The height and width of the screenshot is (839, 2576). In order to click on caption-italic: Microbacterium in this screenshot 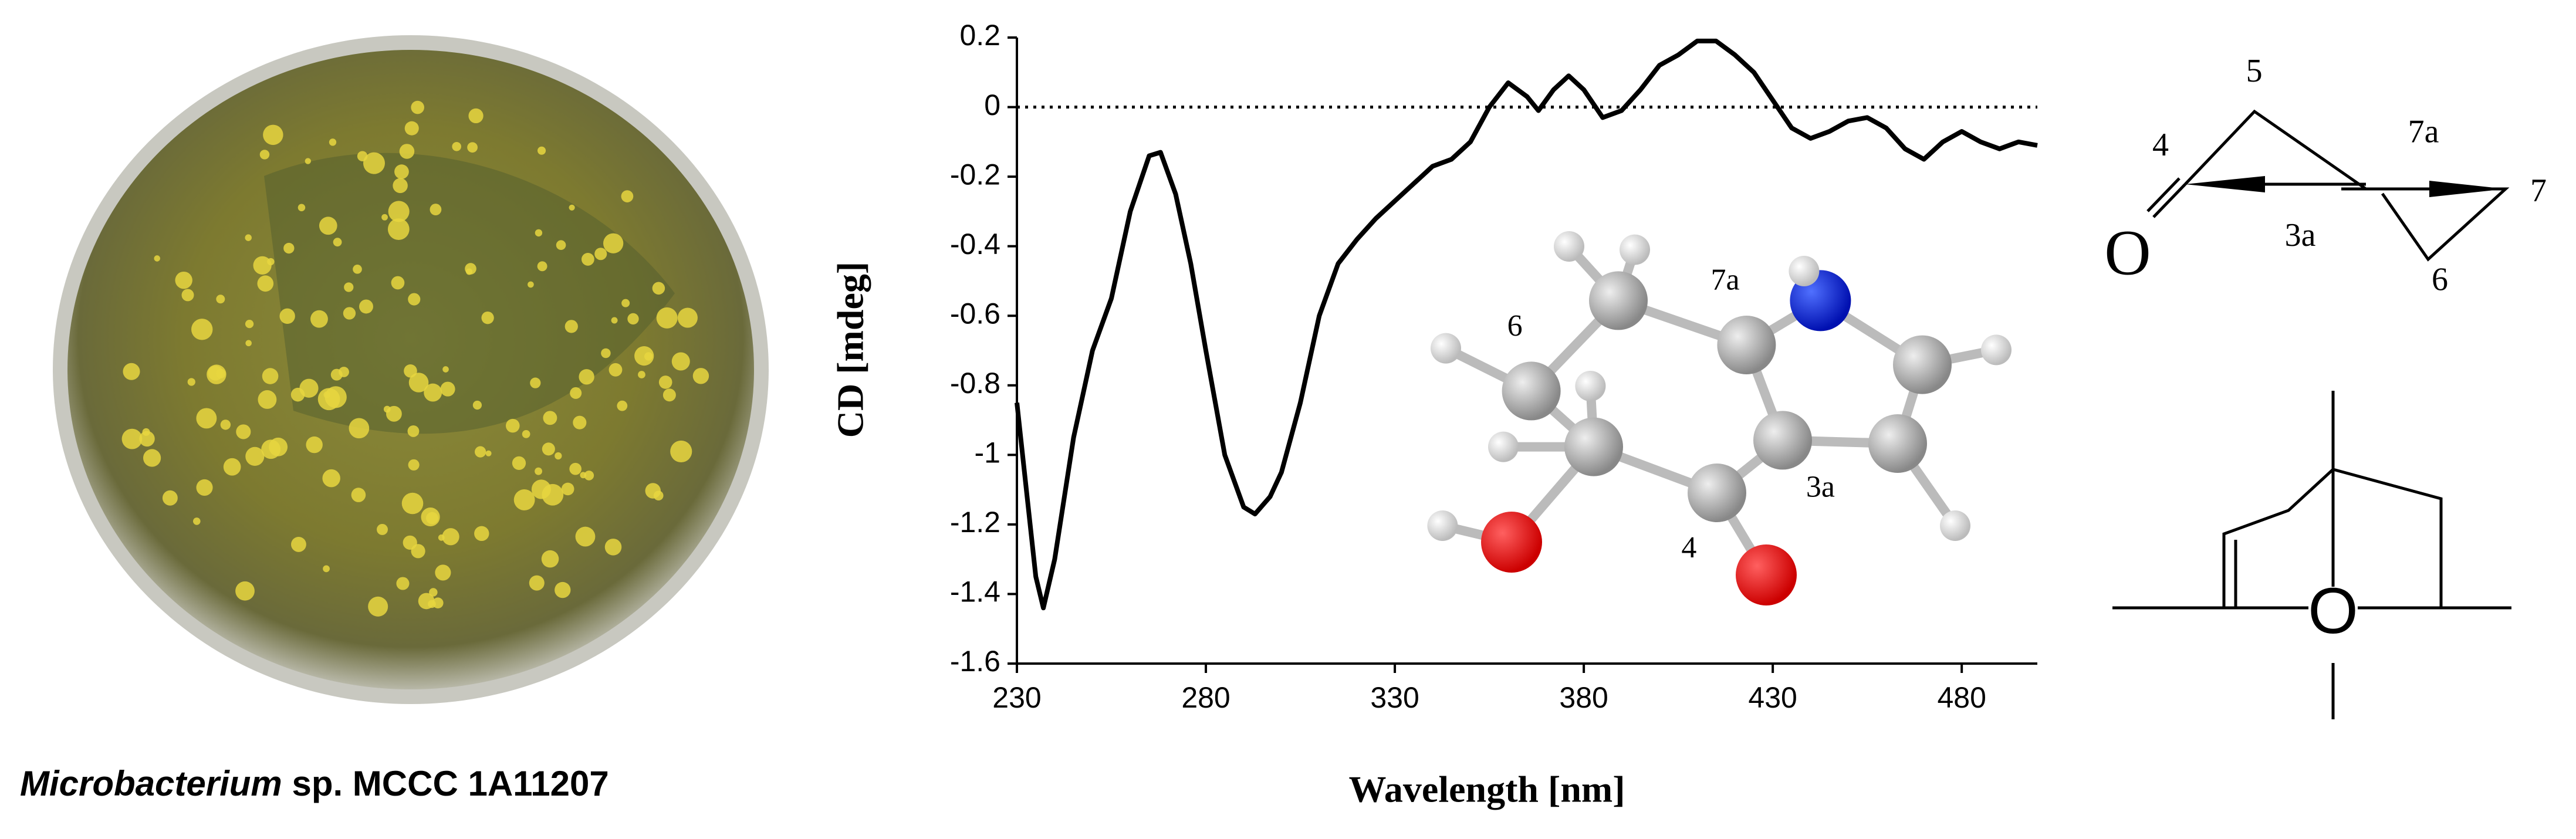, I will do `click(151, 783)`.